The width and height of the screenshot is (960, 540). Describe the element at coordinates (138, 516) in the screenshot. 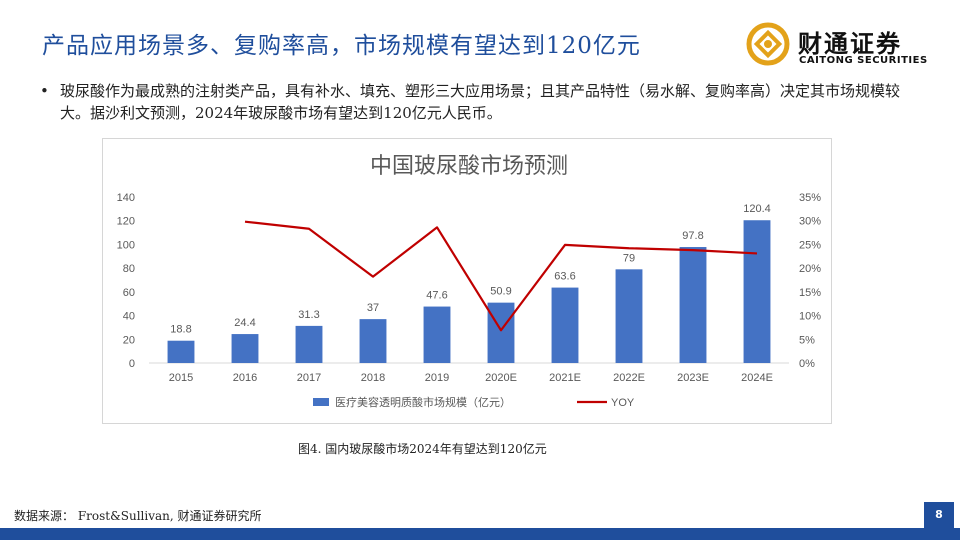

I see `data-source: 数据来源： Frost&Sullivan, 财通证券研究所` at that location.